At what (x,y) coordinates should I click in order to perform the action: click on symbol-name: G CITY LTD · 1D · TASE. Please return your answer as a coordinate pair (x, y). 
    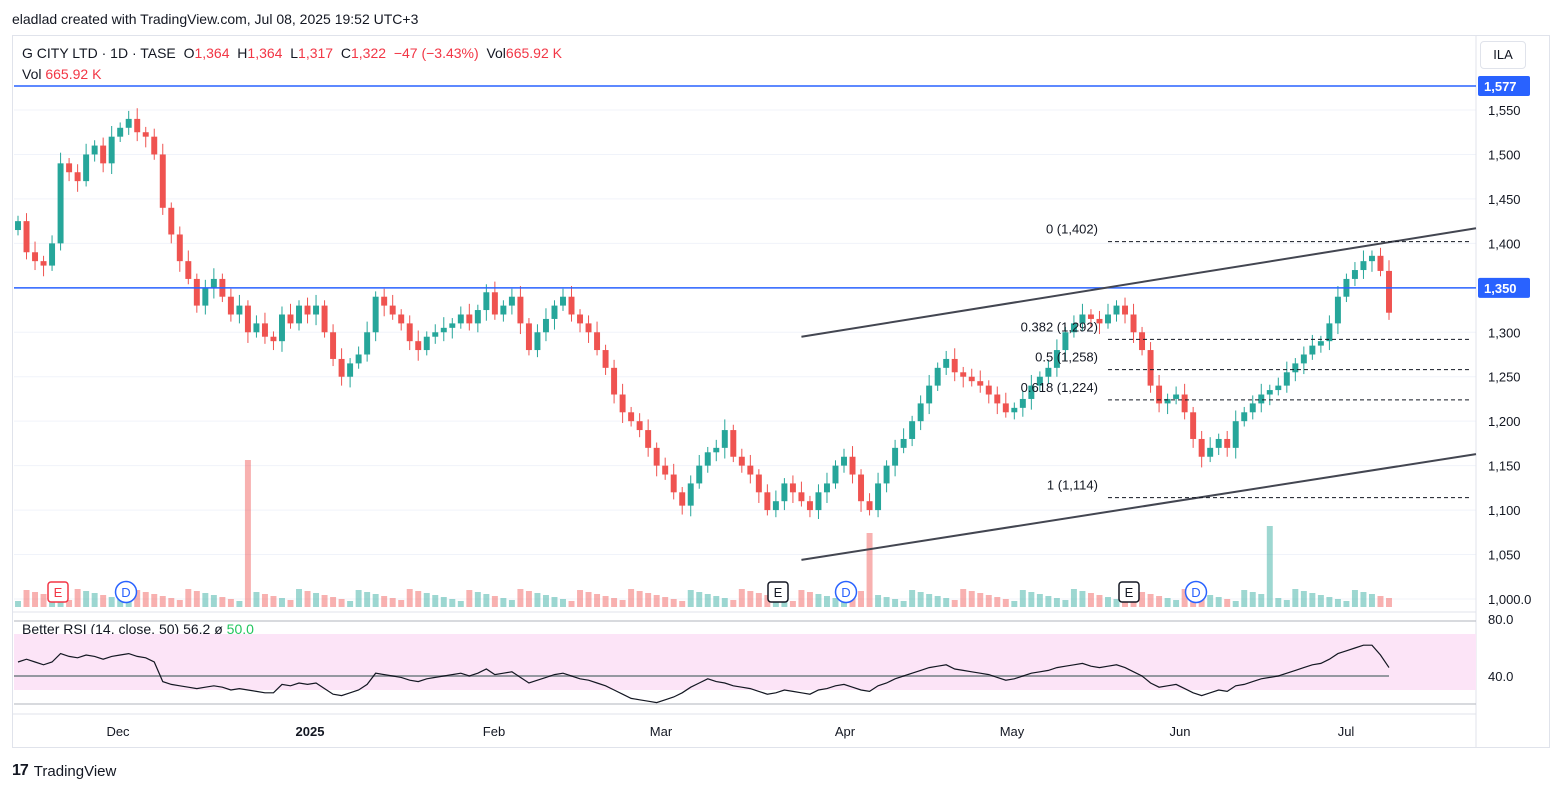
    Looking at the image, I should click on (99, 53).